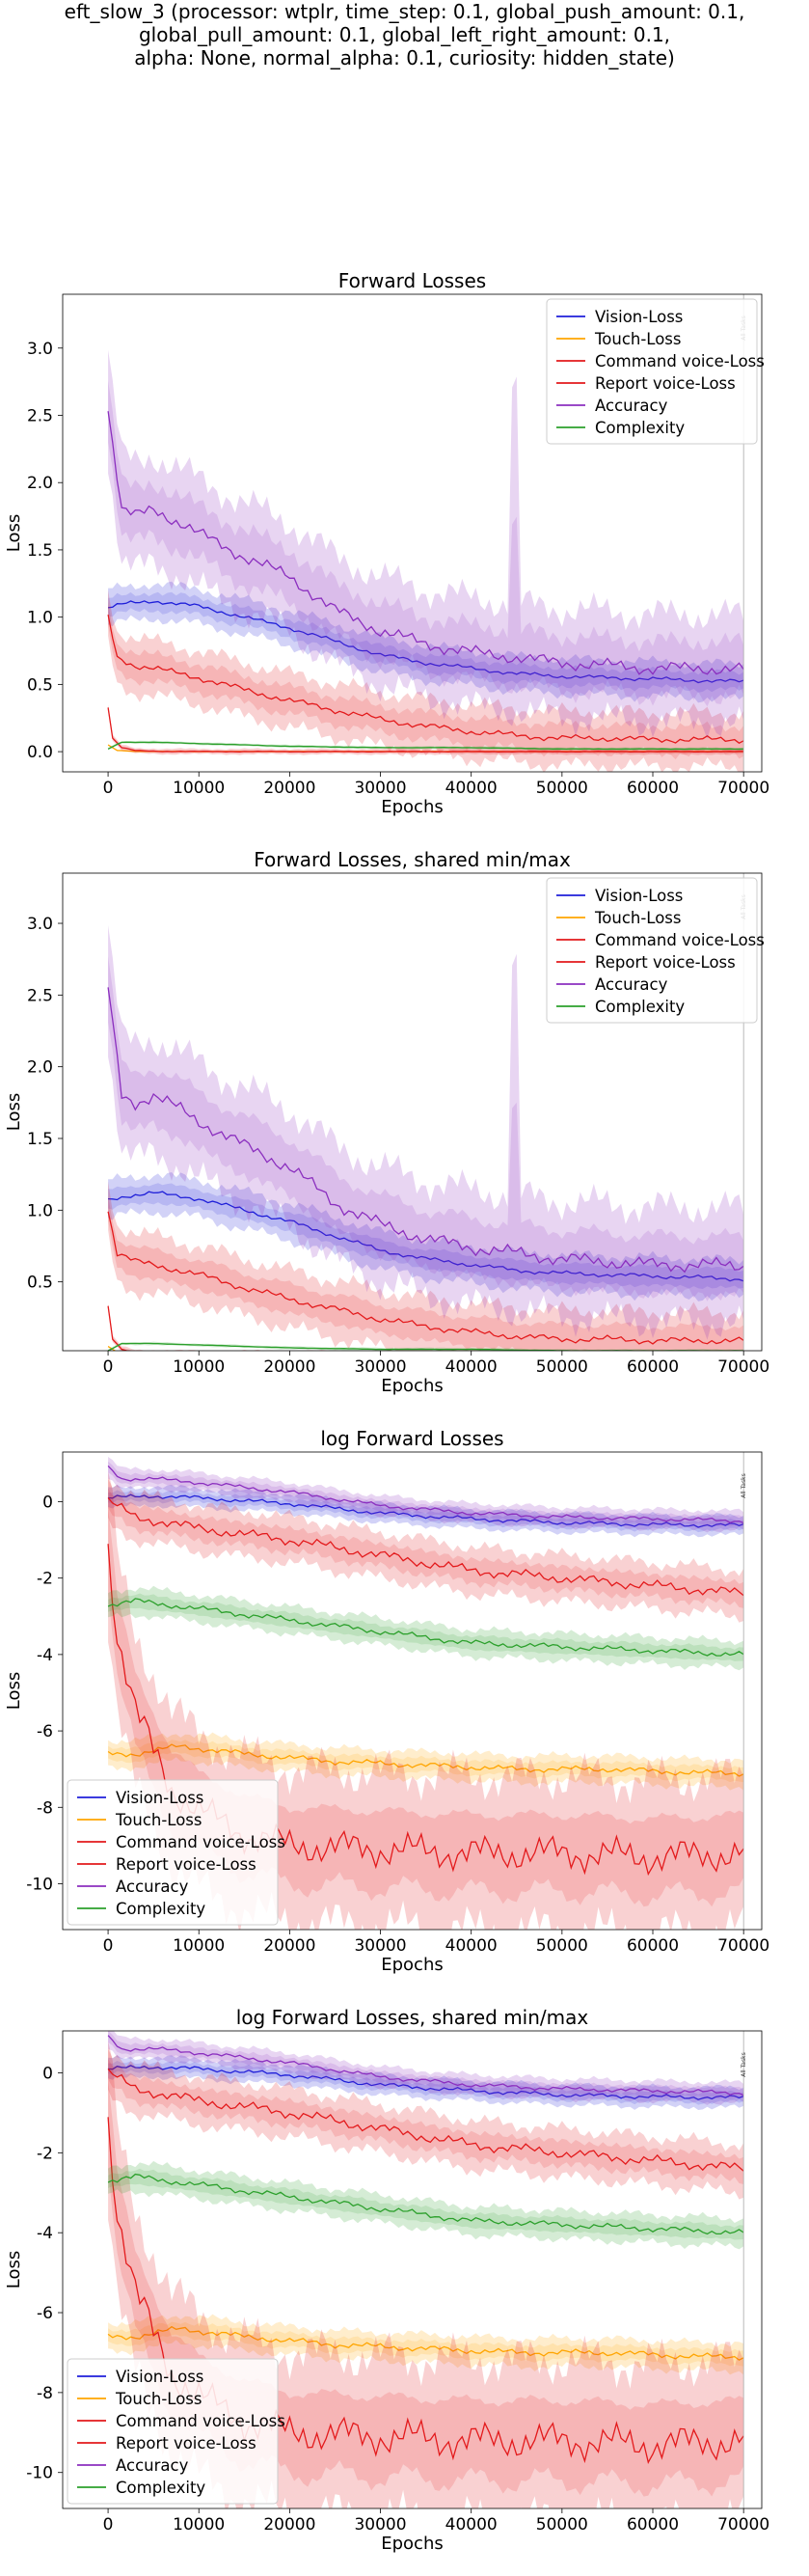 Image resolution: width=809 pixels, height=2576 pixels. I want to click on y-tick-label: 1.0, so click(40, 619).